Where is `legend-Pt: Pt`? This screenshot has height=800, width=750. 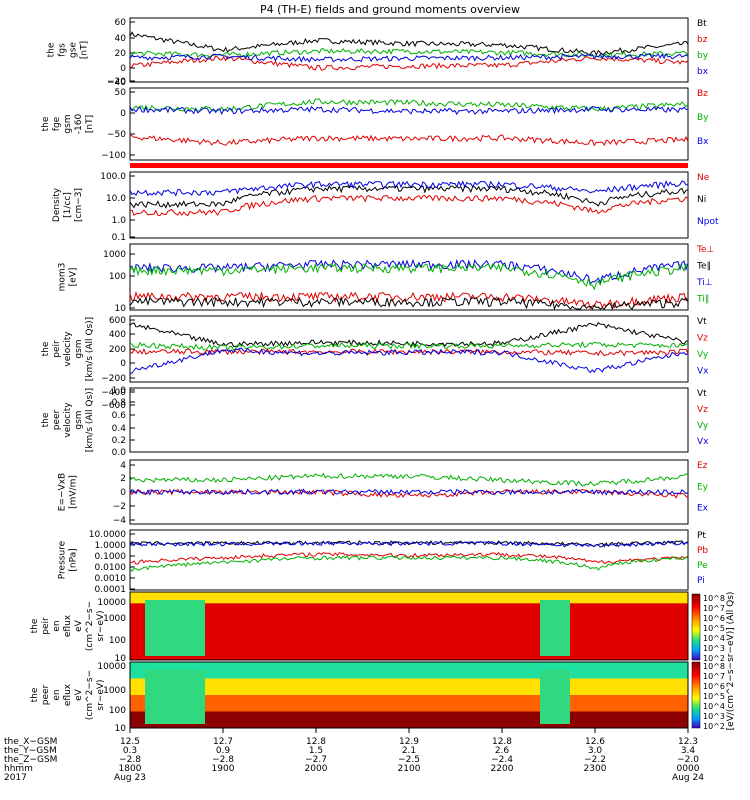
legend-Pt: Pt is located at coordinates (701, 536).